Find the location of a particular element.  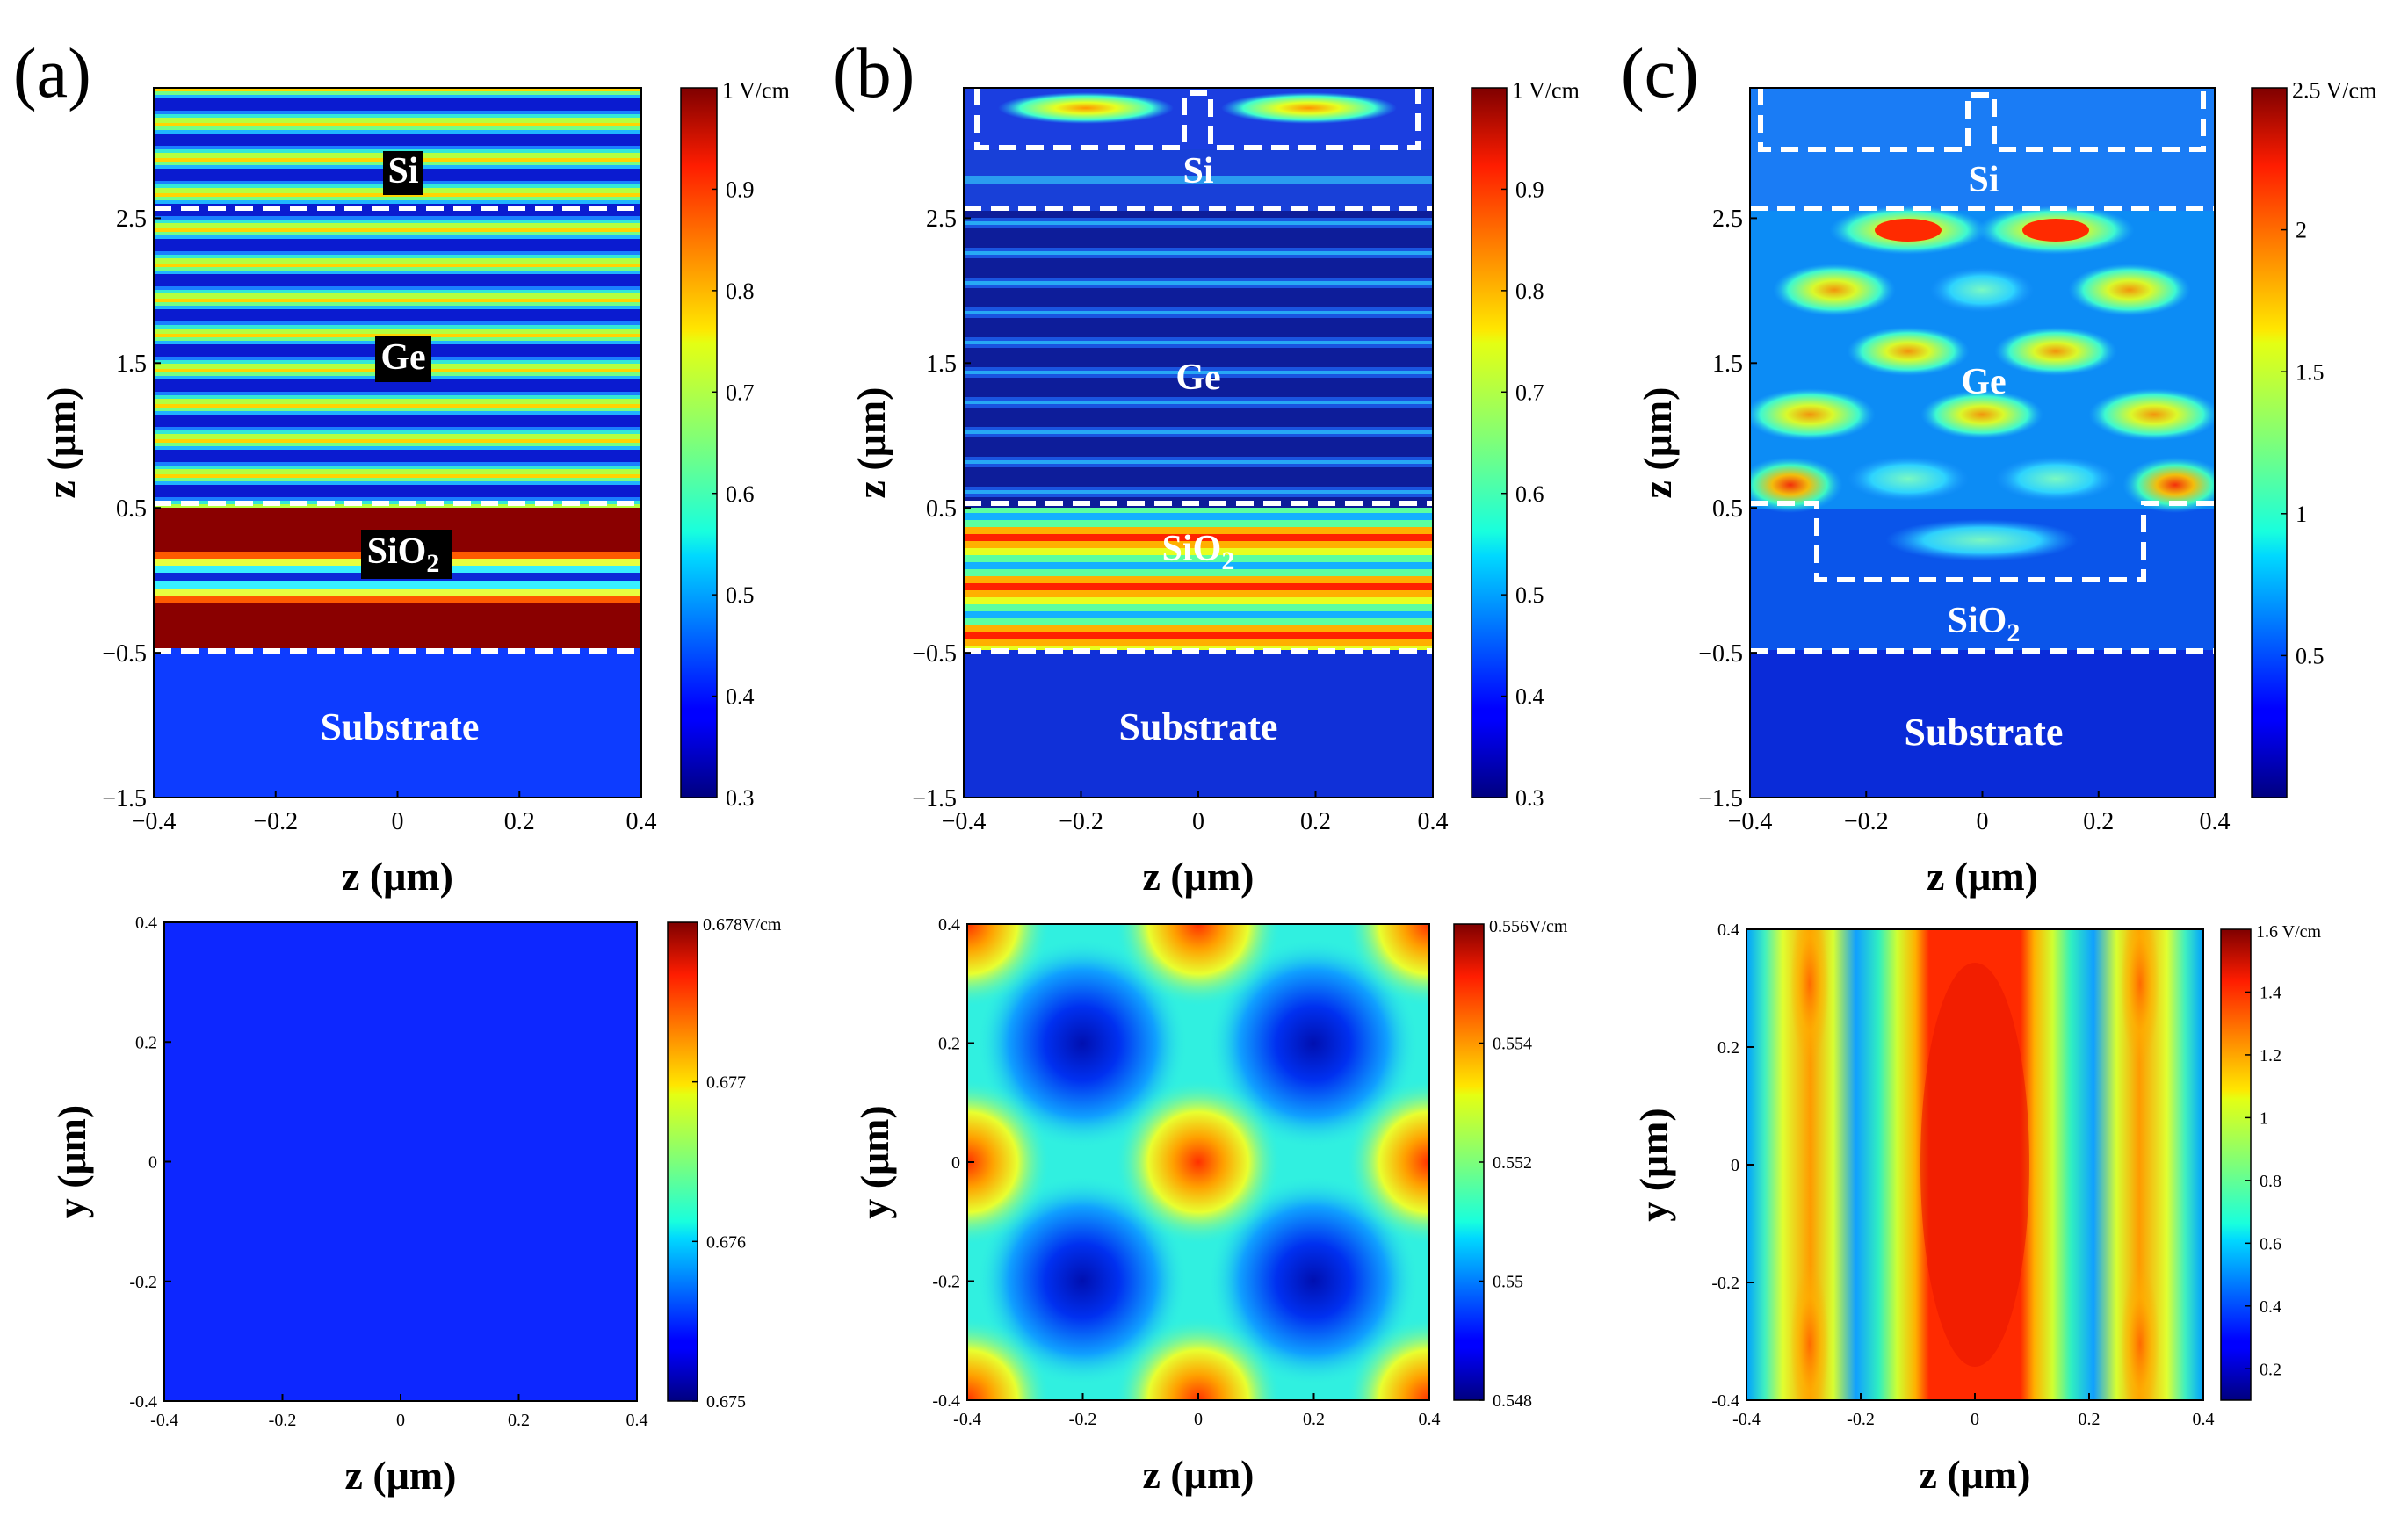

colorbar-max-label: 0.678V/cm is located at coordinates (743, 925).